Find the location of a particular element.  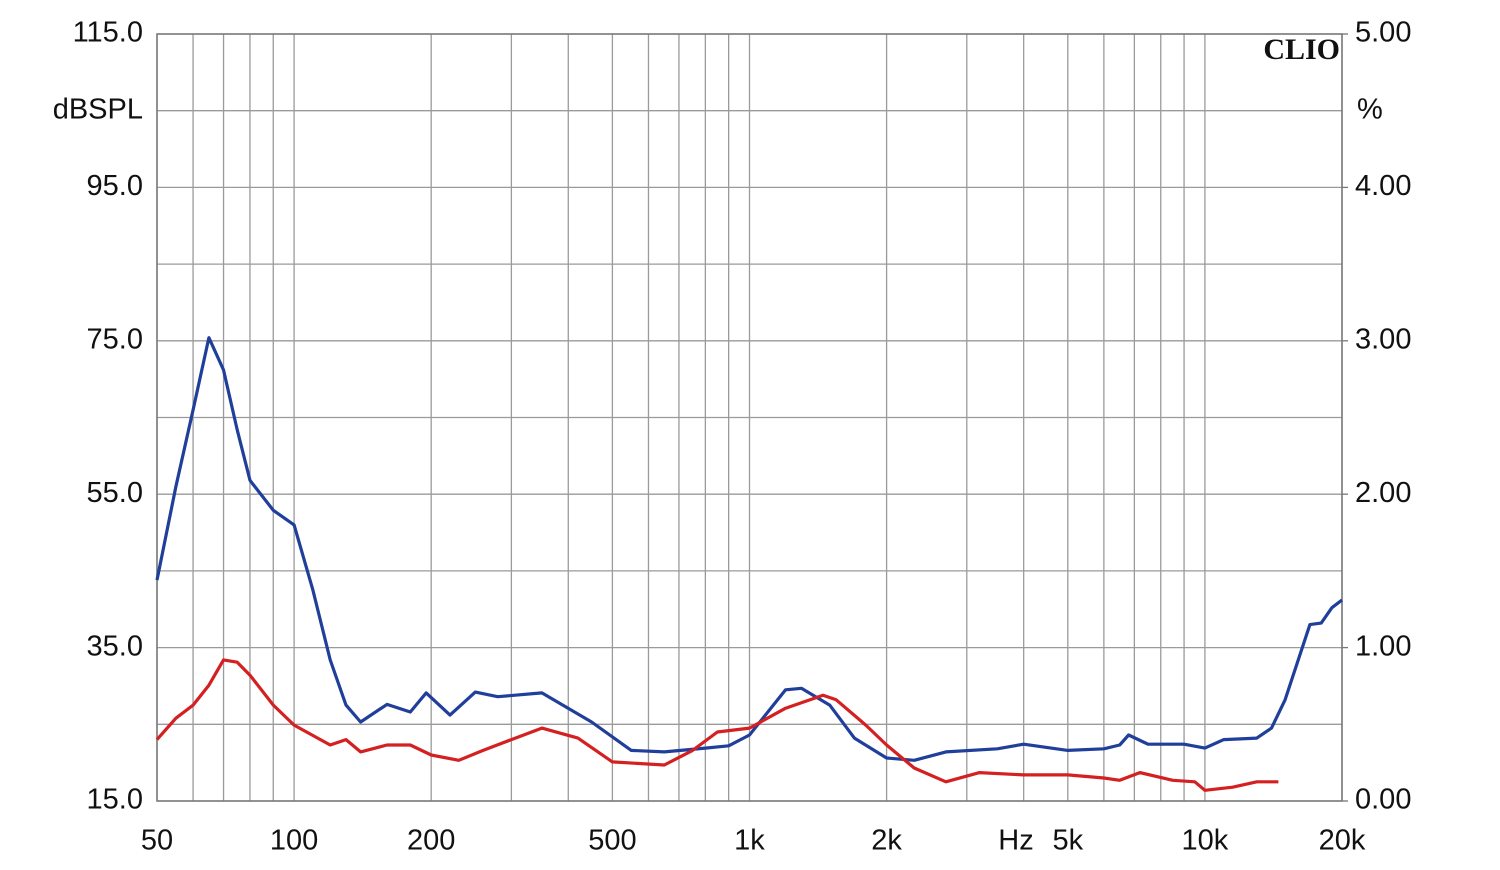

y-tick-label: 15.0 is located at coordinates (115, 800).